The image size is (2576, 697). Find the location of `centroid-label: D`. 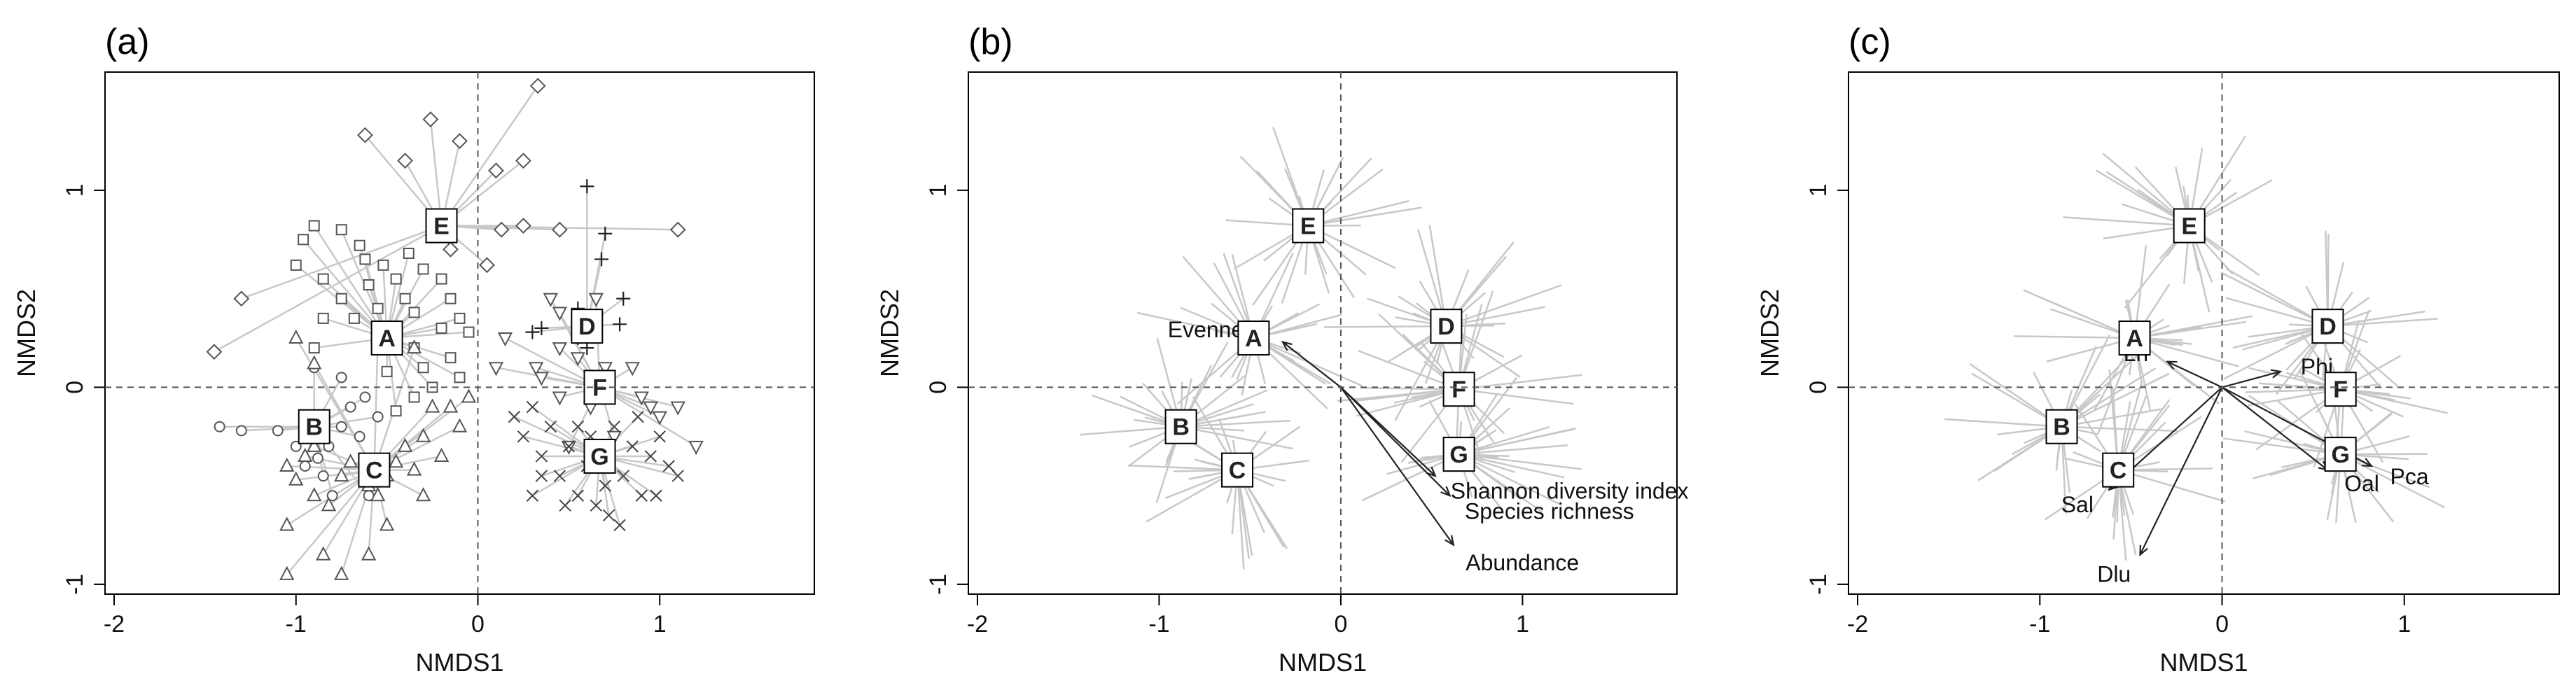

centroid-label: D is located at coordinates (2328, 327).